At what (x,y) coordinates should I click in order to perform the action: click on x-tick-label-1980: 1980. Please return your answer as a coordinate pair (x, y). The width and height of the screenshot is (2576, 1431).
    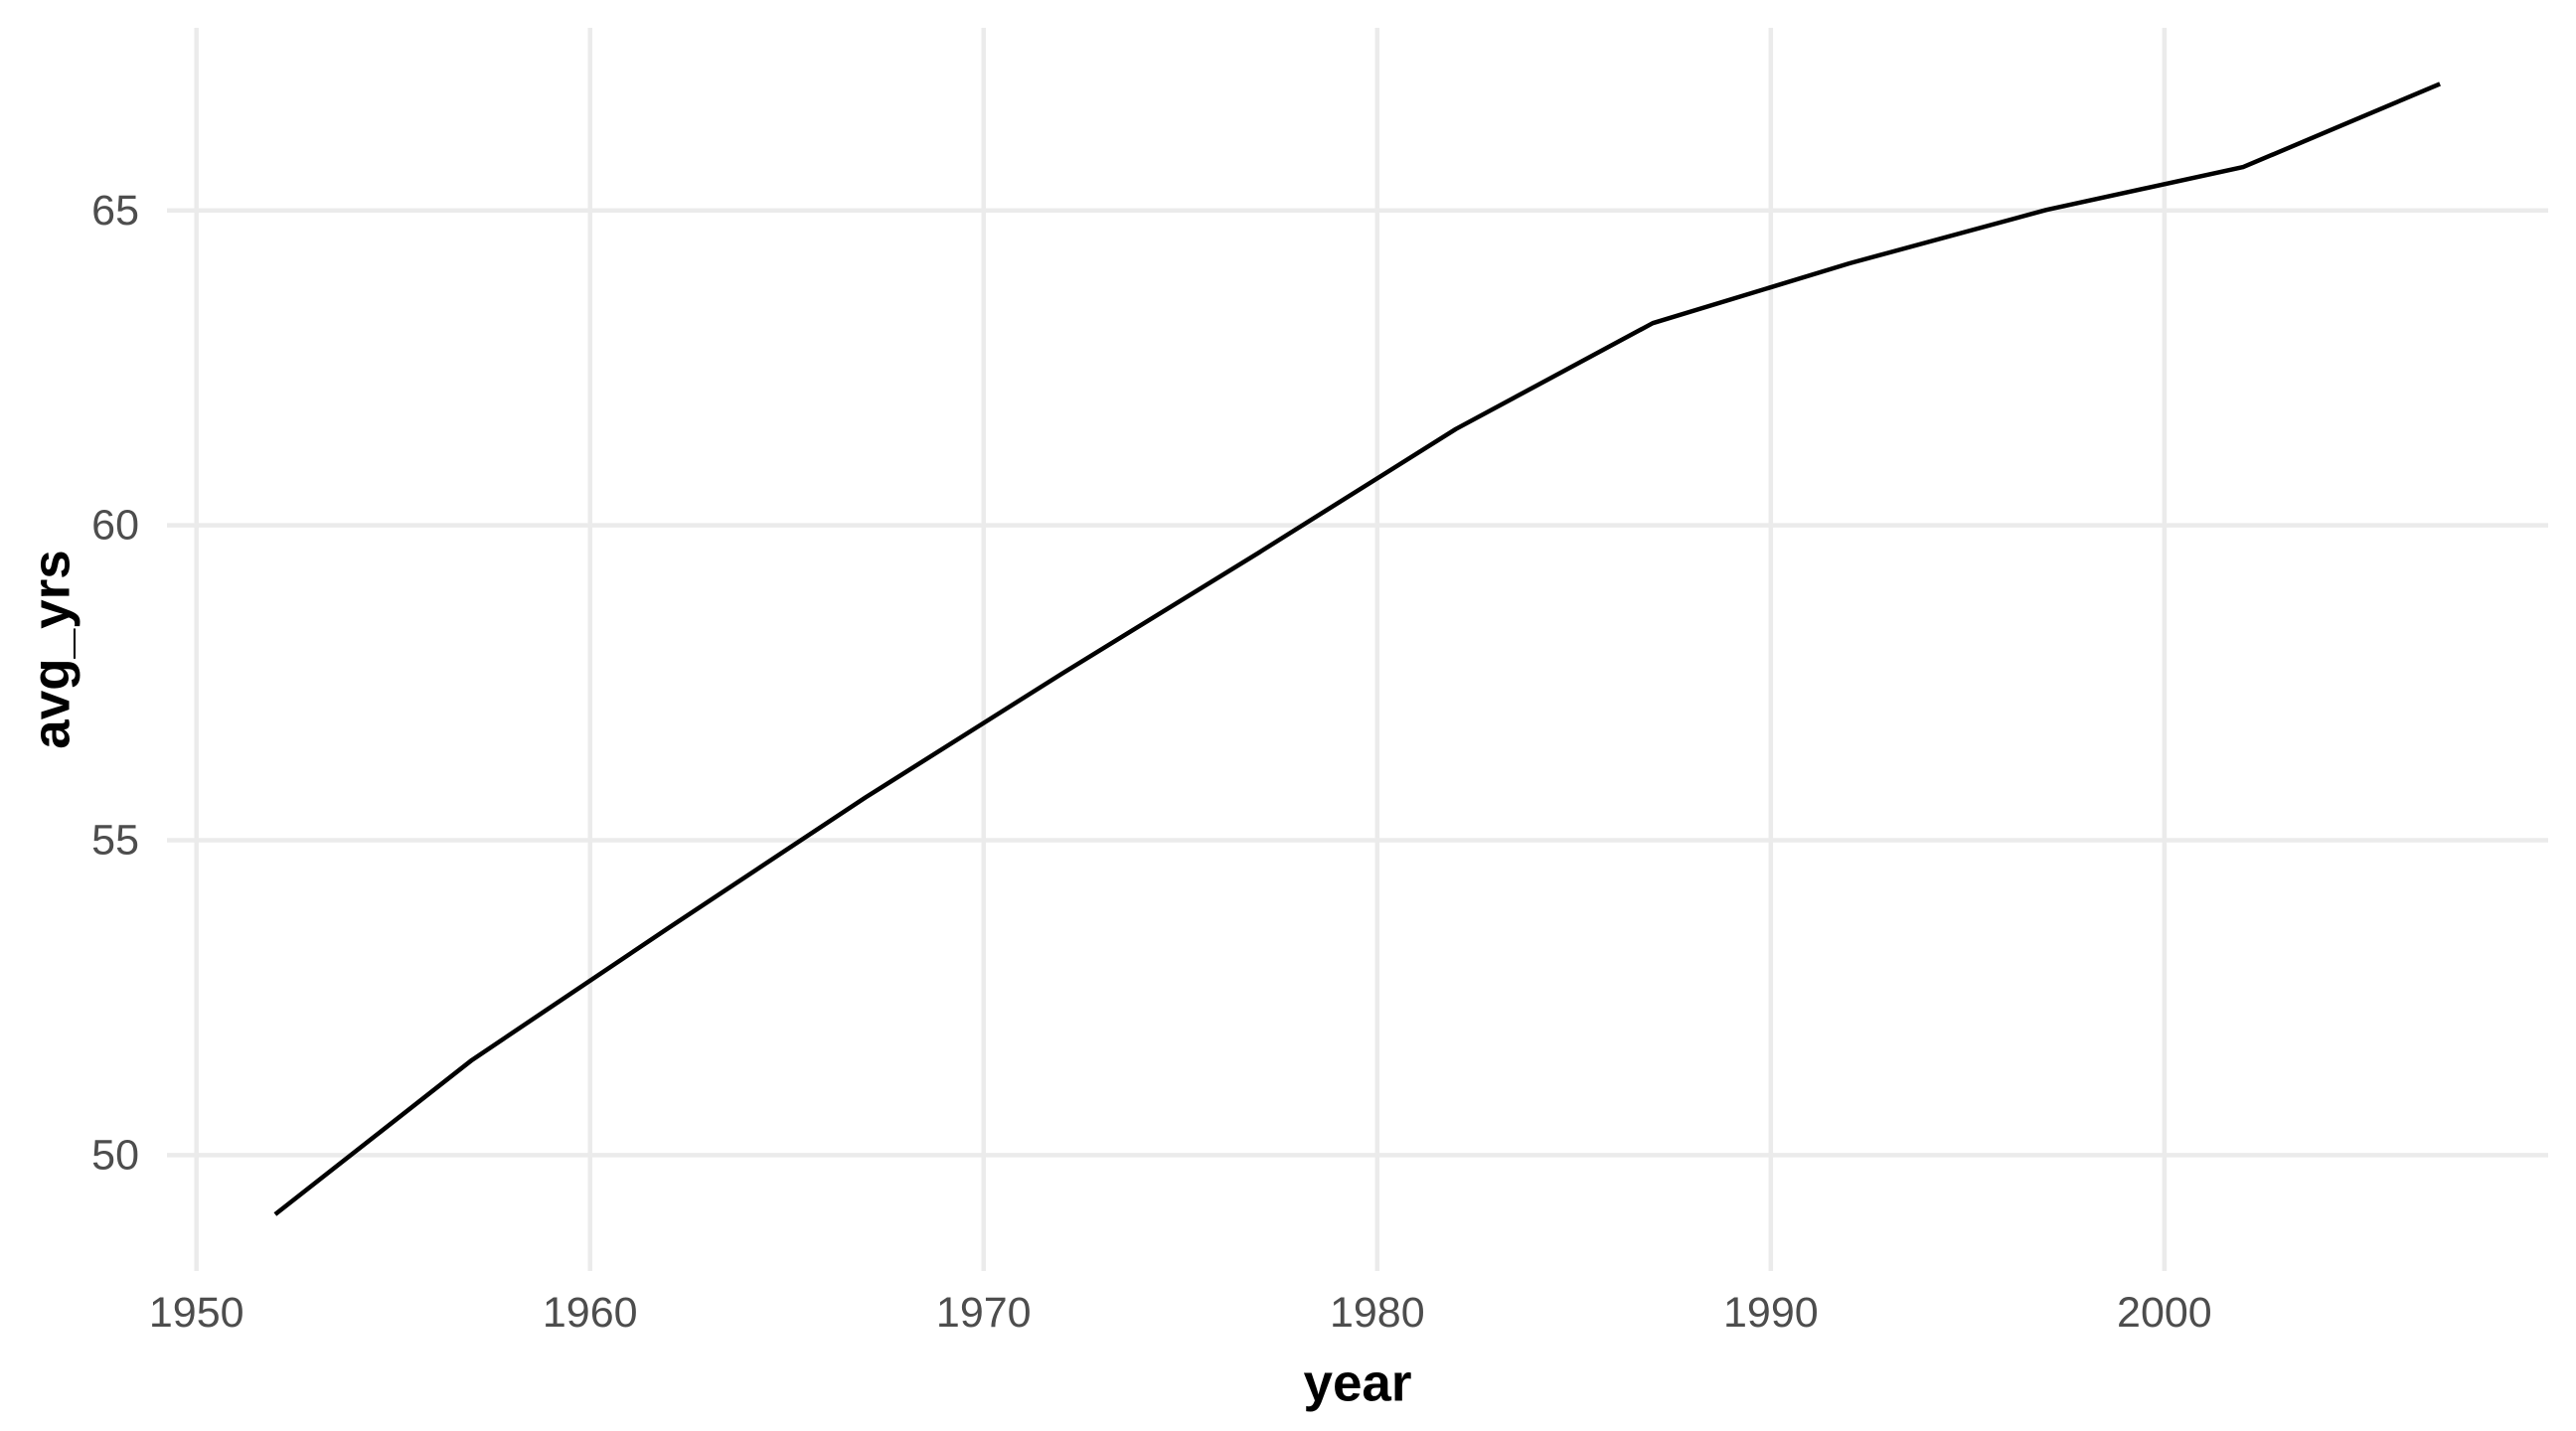
    Looking at the image, I should click on (1377, 1313).